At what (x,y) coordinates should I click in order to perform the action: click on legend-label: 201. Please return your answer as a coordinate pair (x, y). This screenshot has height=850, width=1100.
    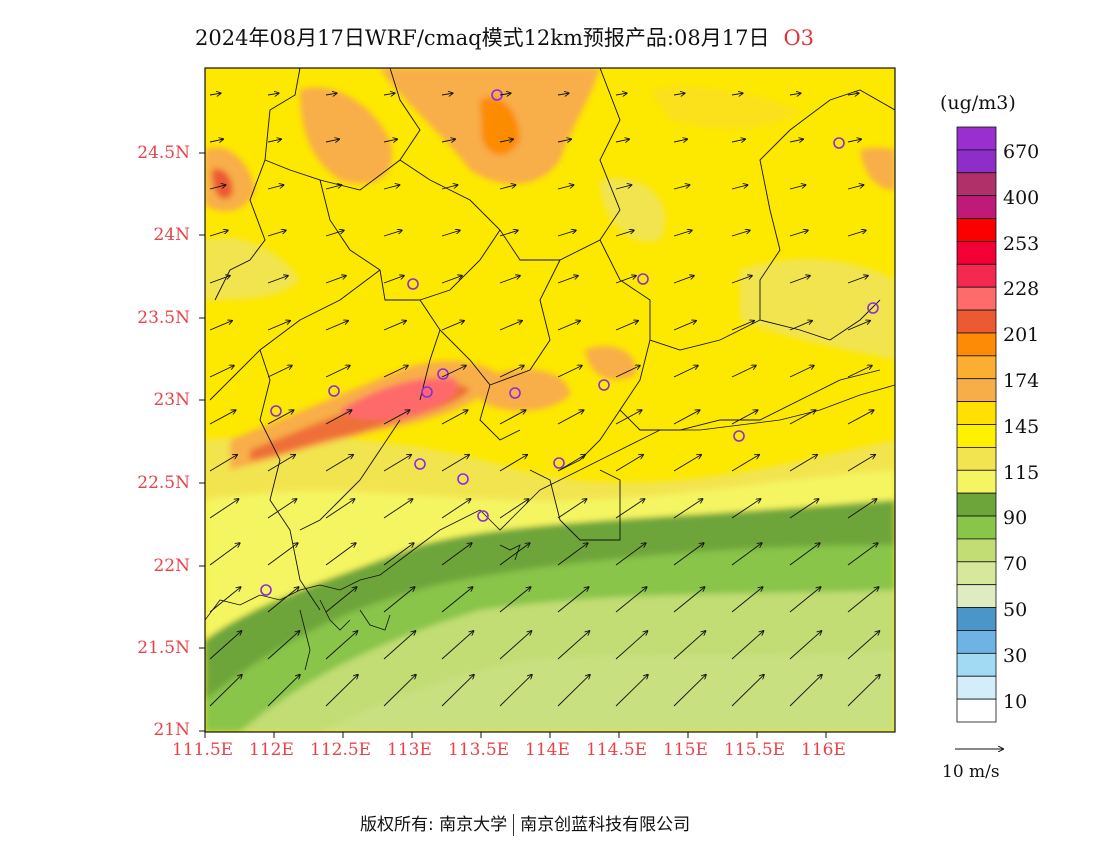
    Looking at the image, I should click on (1021, 335).